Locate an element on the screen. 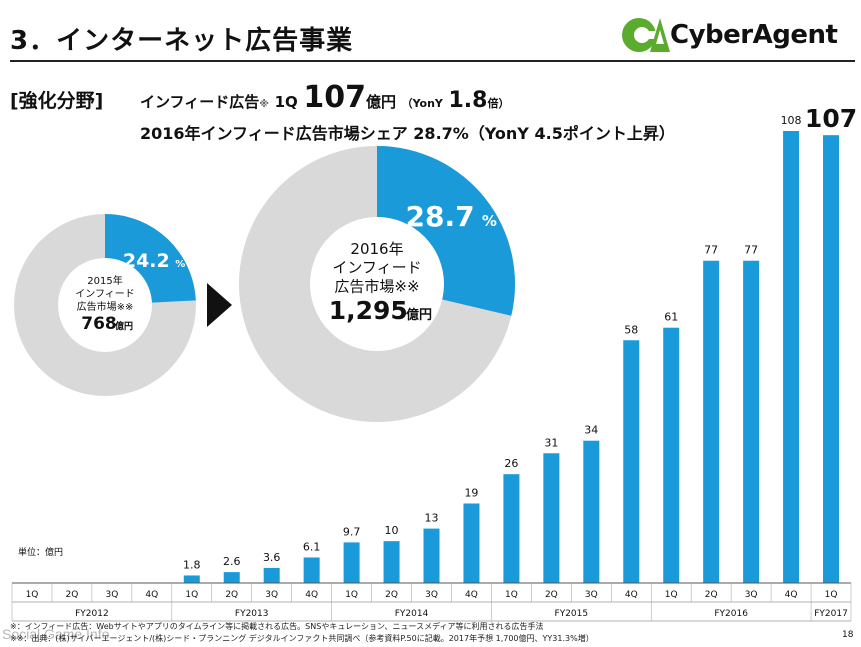  bar-value-label: 107 is located at coordinates (831, 118).